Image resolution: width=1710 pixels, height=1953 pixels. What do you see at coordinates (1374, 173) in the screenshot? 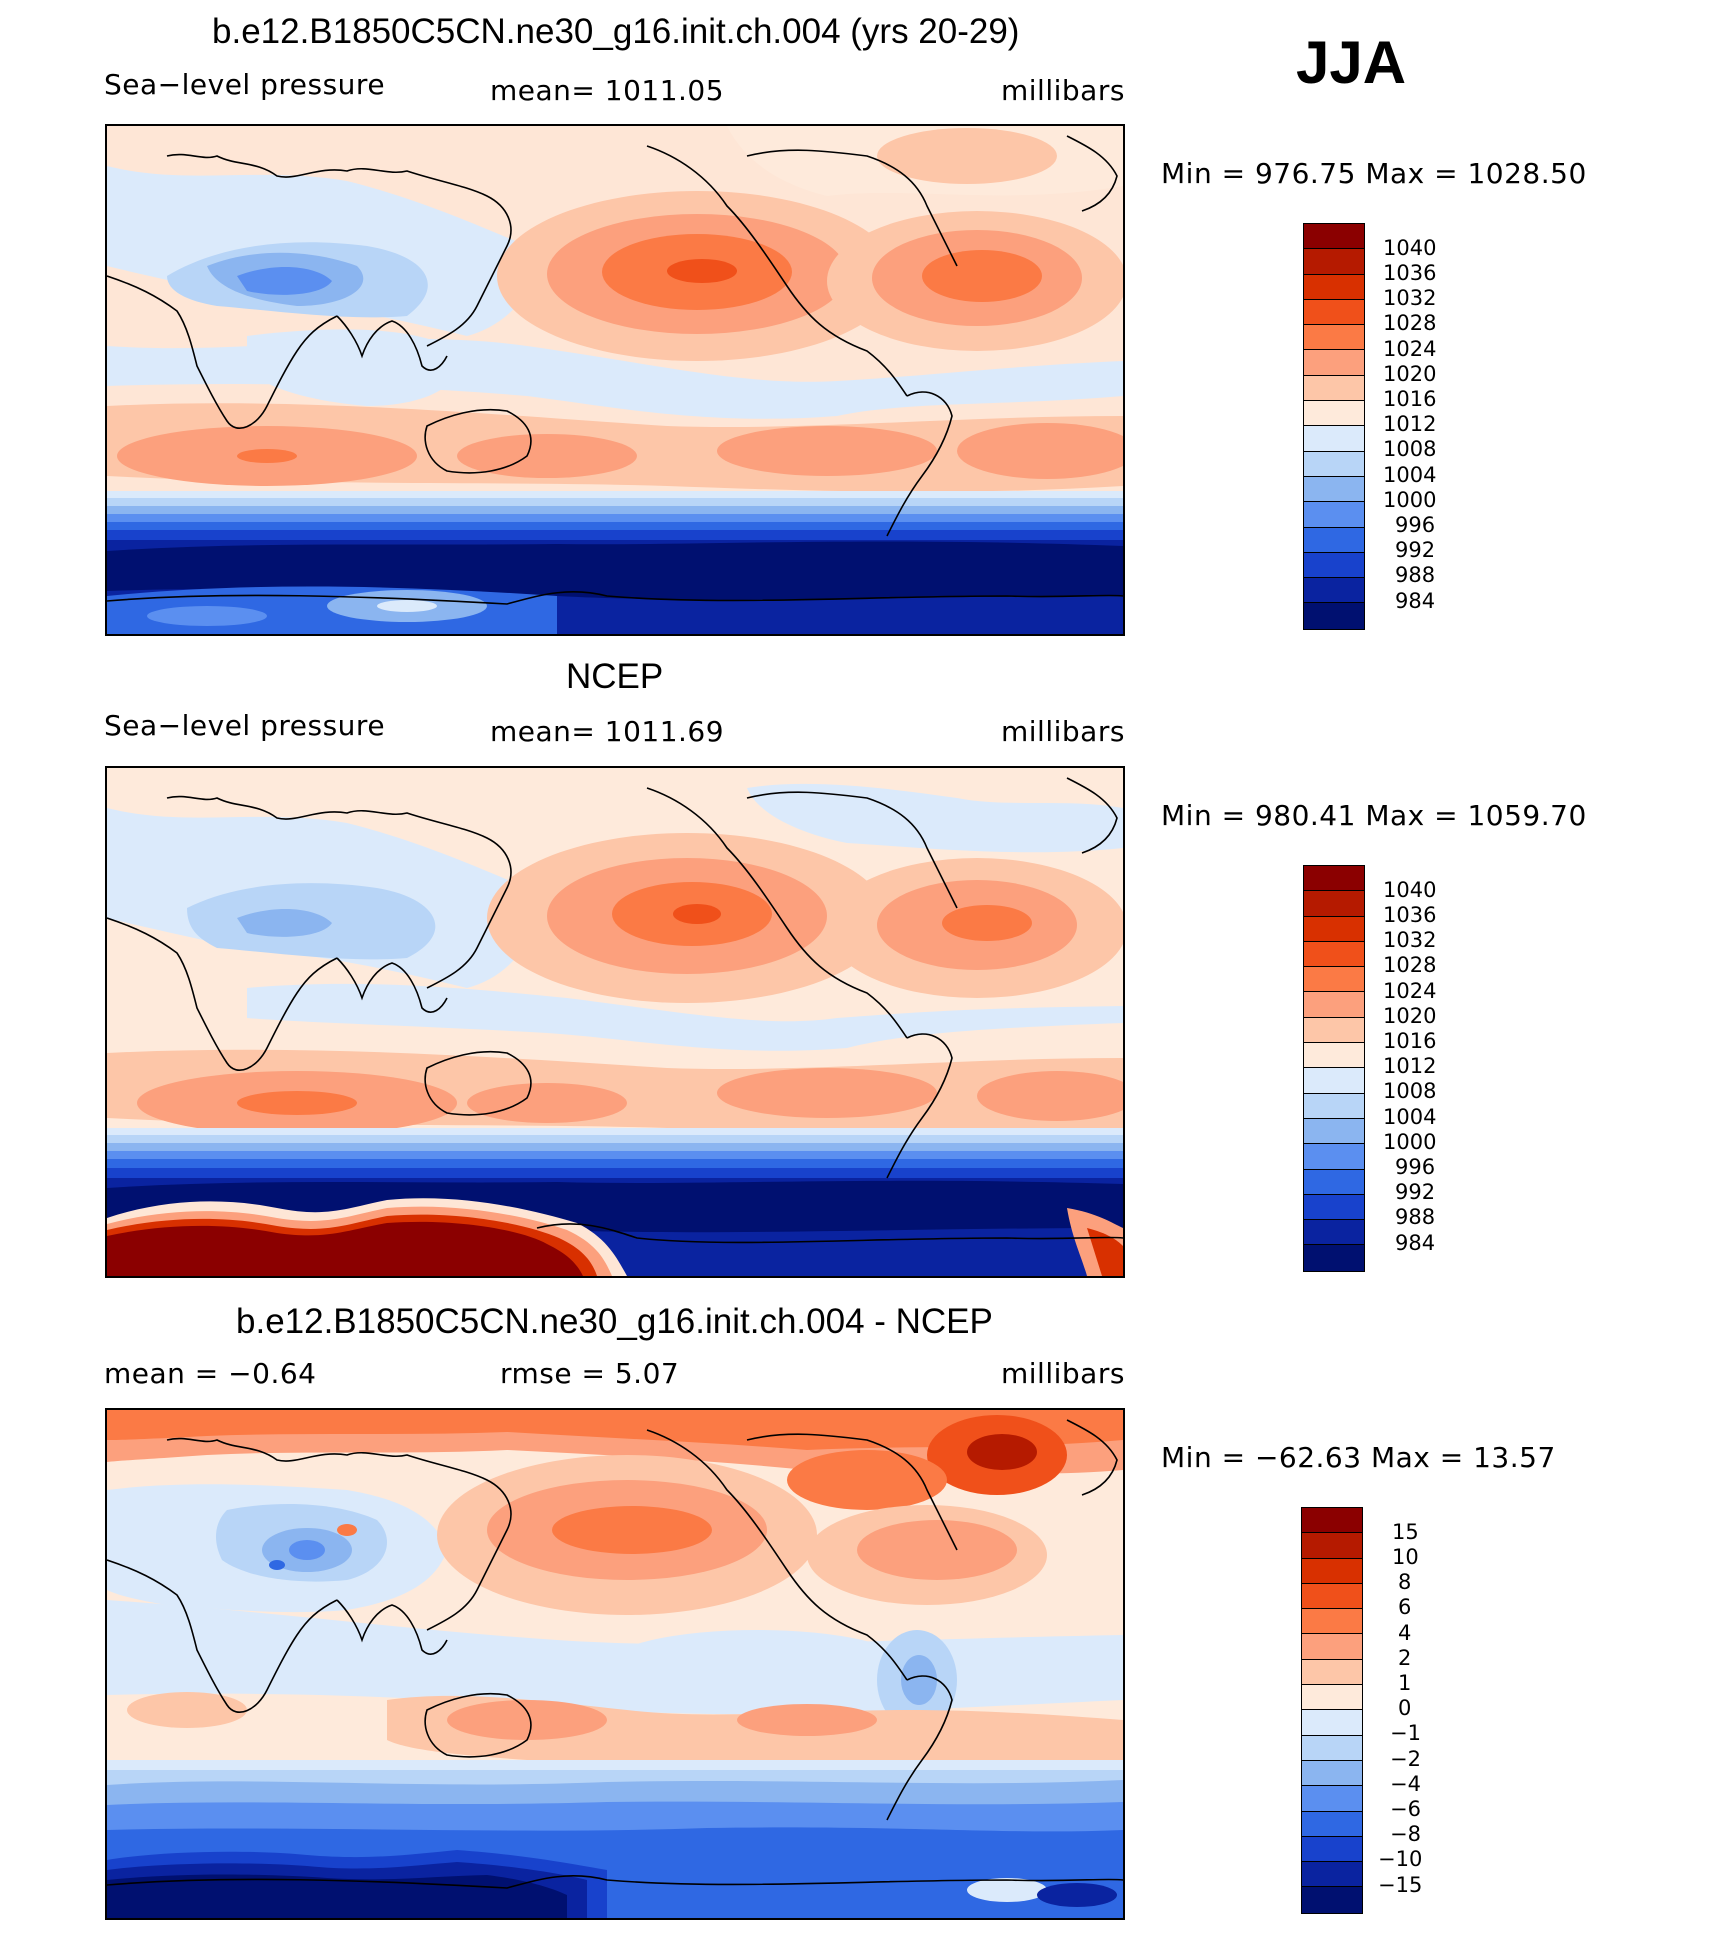
I see `panel-1-minmax-label: Min = 976.75 Max = 1028.50` at bounding box center [1374, 173].